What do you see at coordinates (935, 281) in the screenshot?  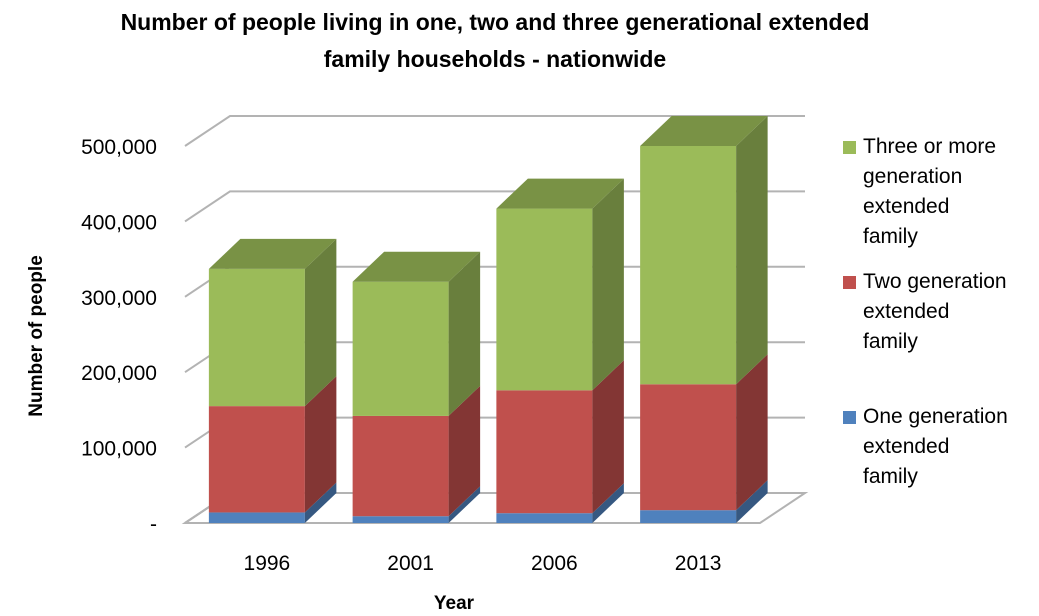 I see `legend-text-line: Two generation` at bounding box center [935, 281].